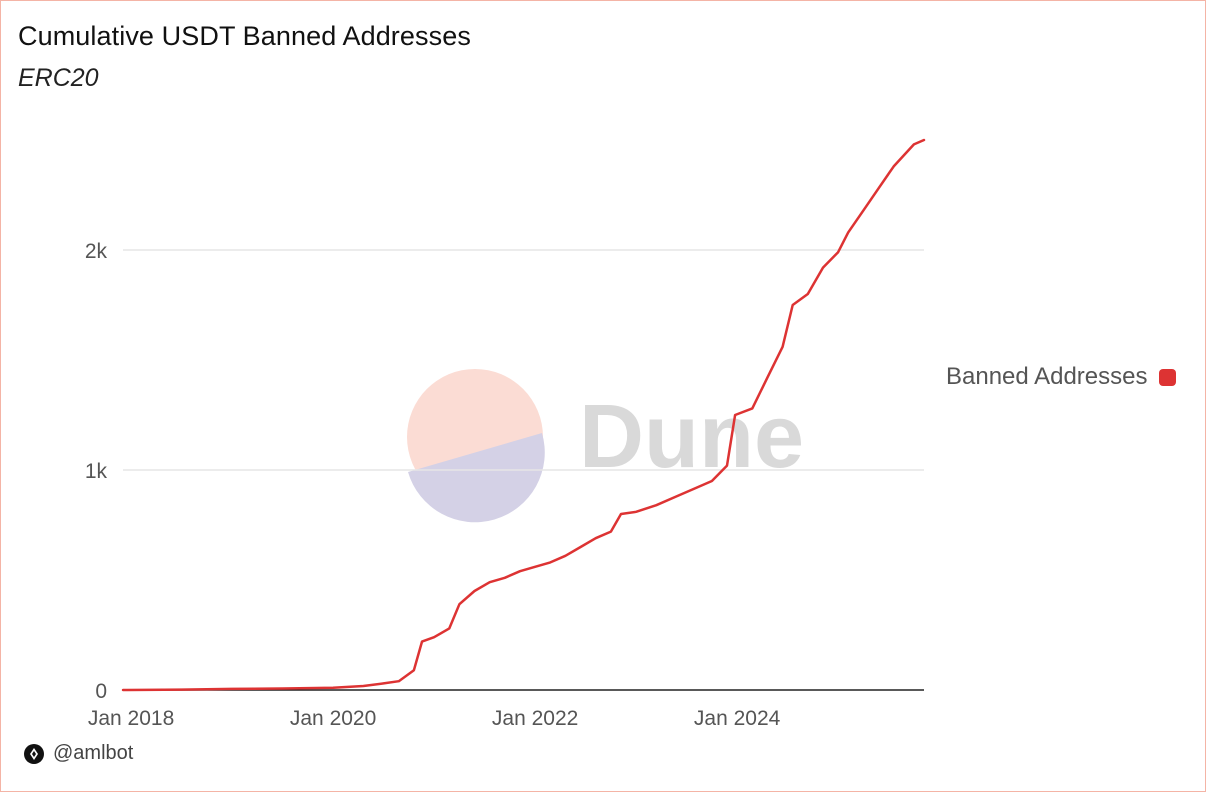 The height and width of the screenshot is (793, 1206). Describe the element at coordinates (535, 718) in the screenshot. I see `x-tick-label: Jan 2022` at that location.